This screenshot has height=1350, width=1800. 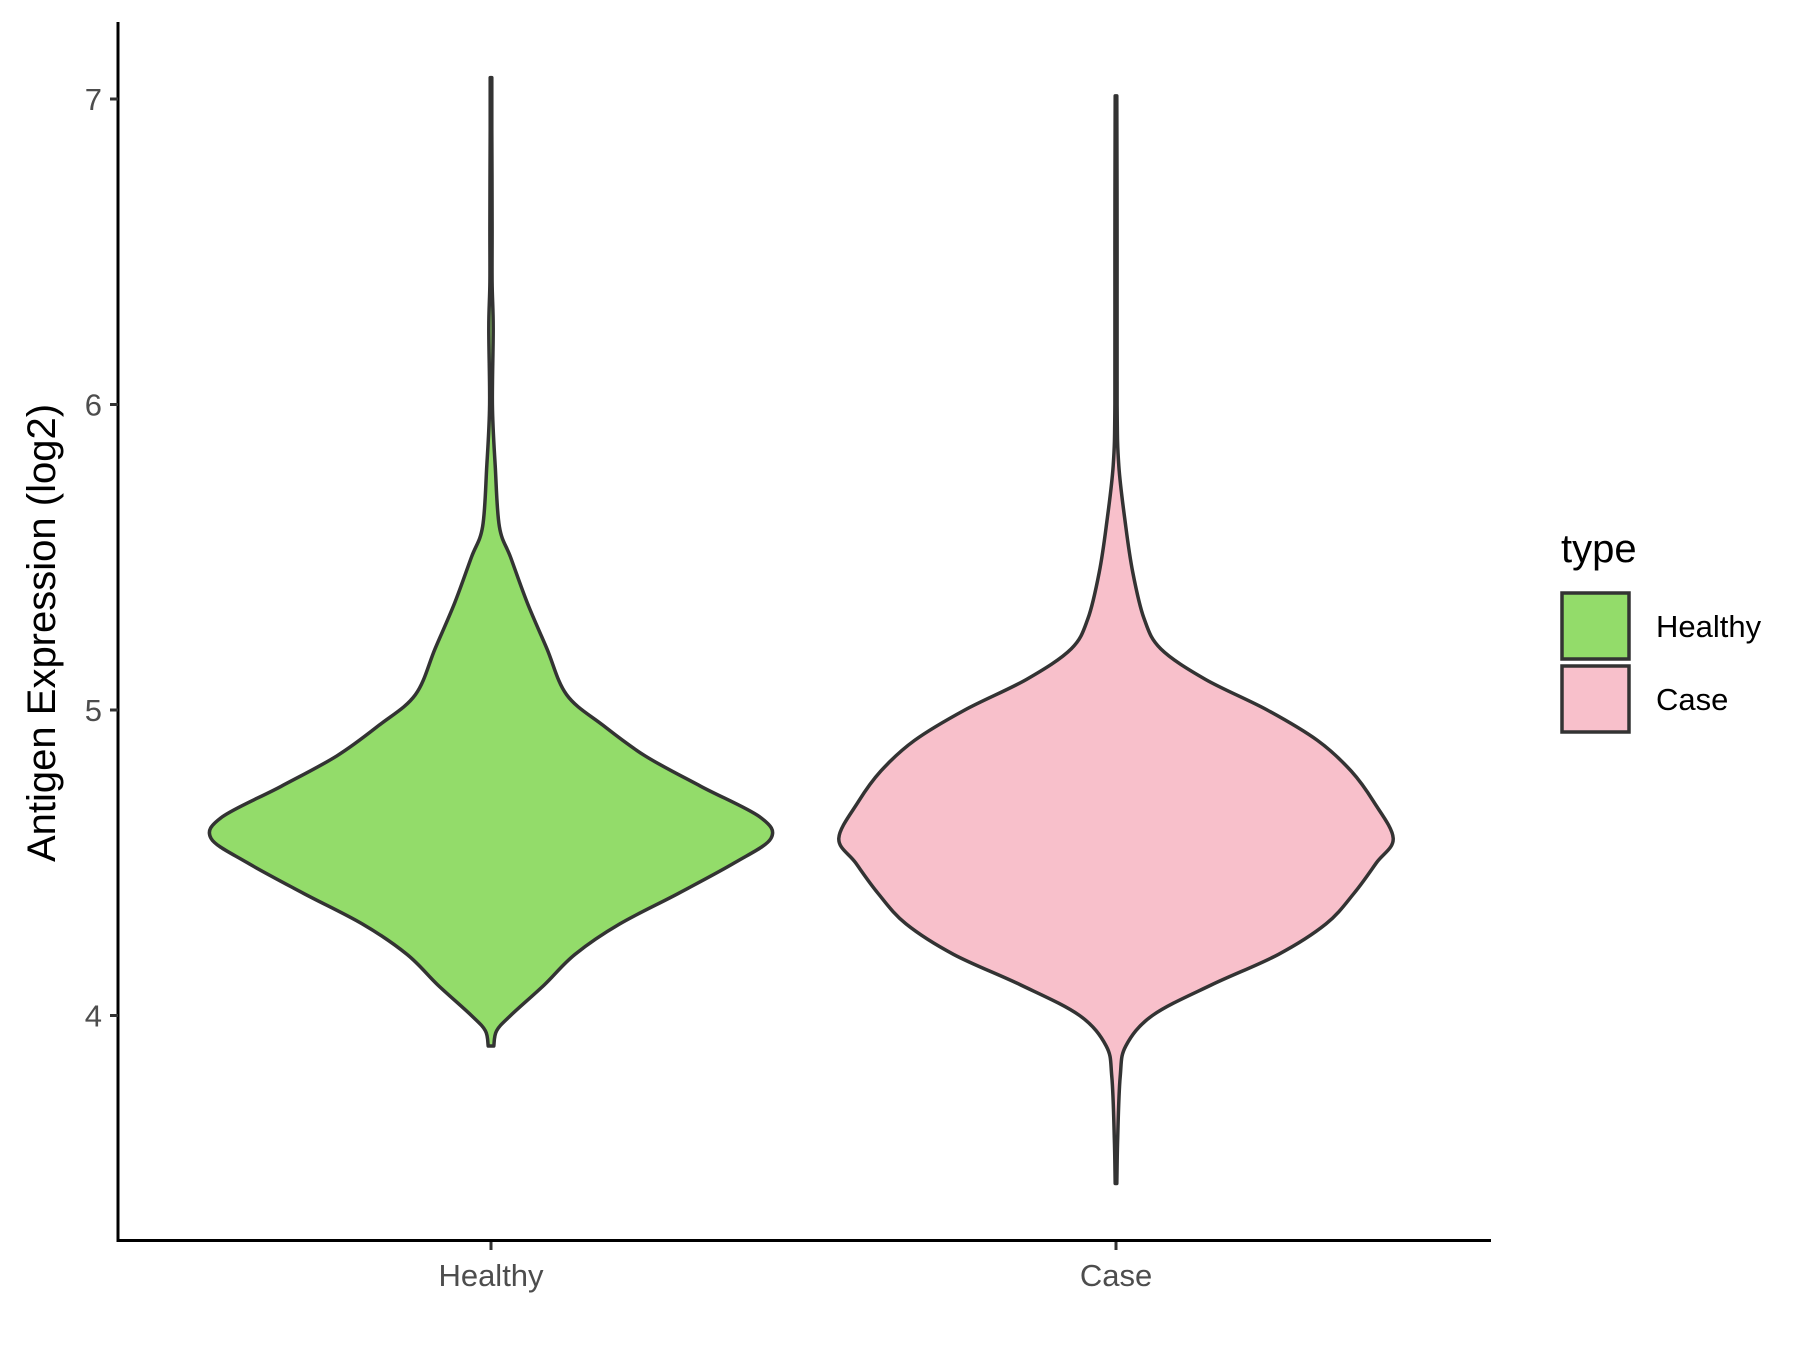 I want to click on y-tick-label: 4, so click(x=93, y=1016).